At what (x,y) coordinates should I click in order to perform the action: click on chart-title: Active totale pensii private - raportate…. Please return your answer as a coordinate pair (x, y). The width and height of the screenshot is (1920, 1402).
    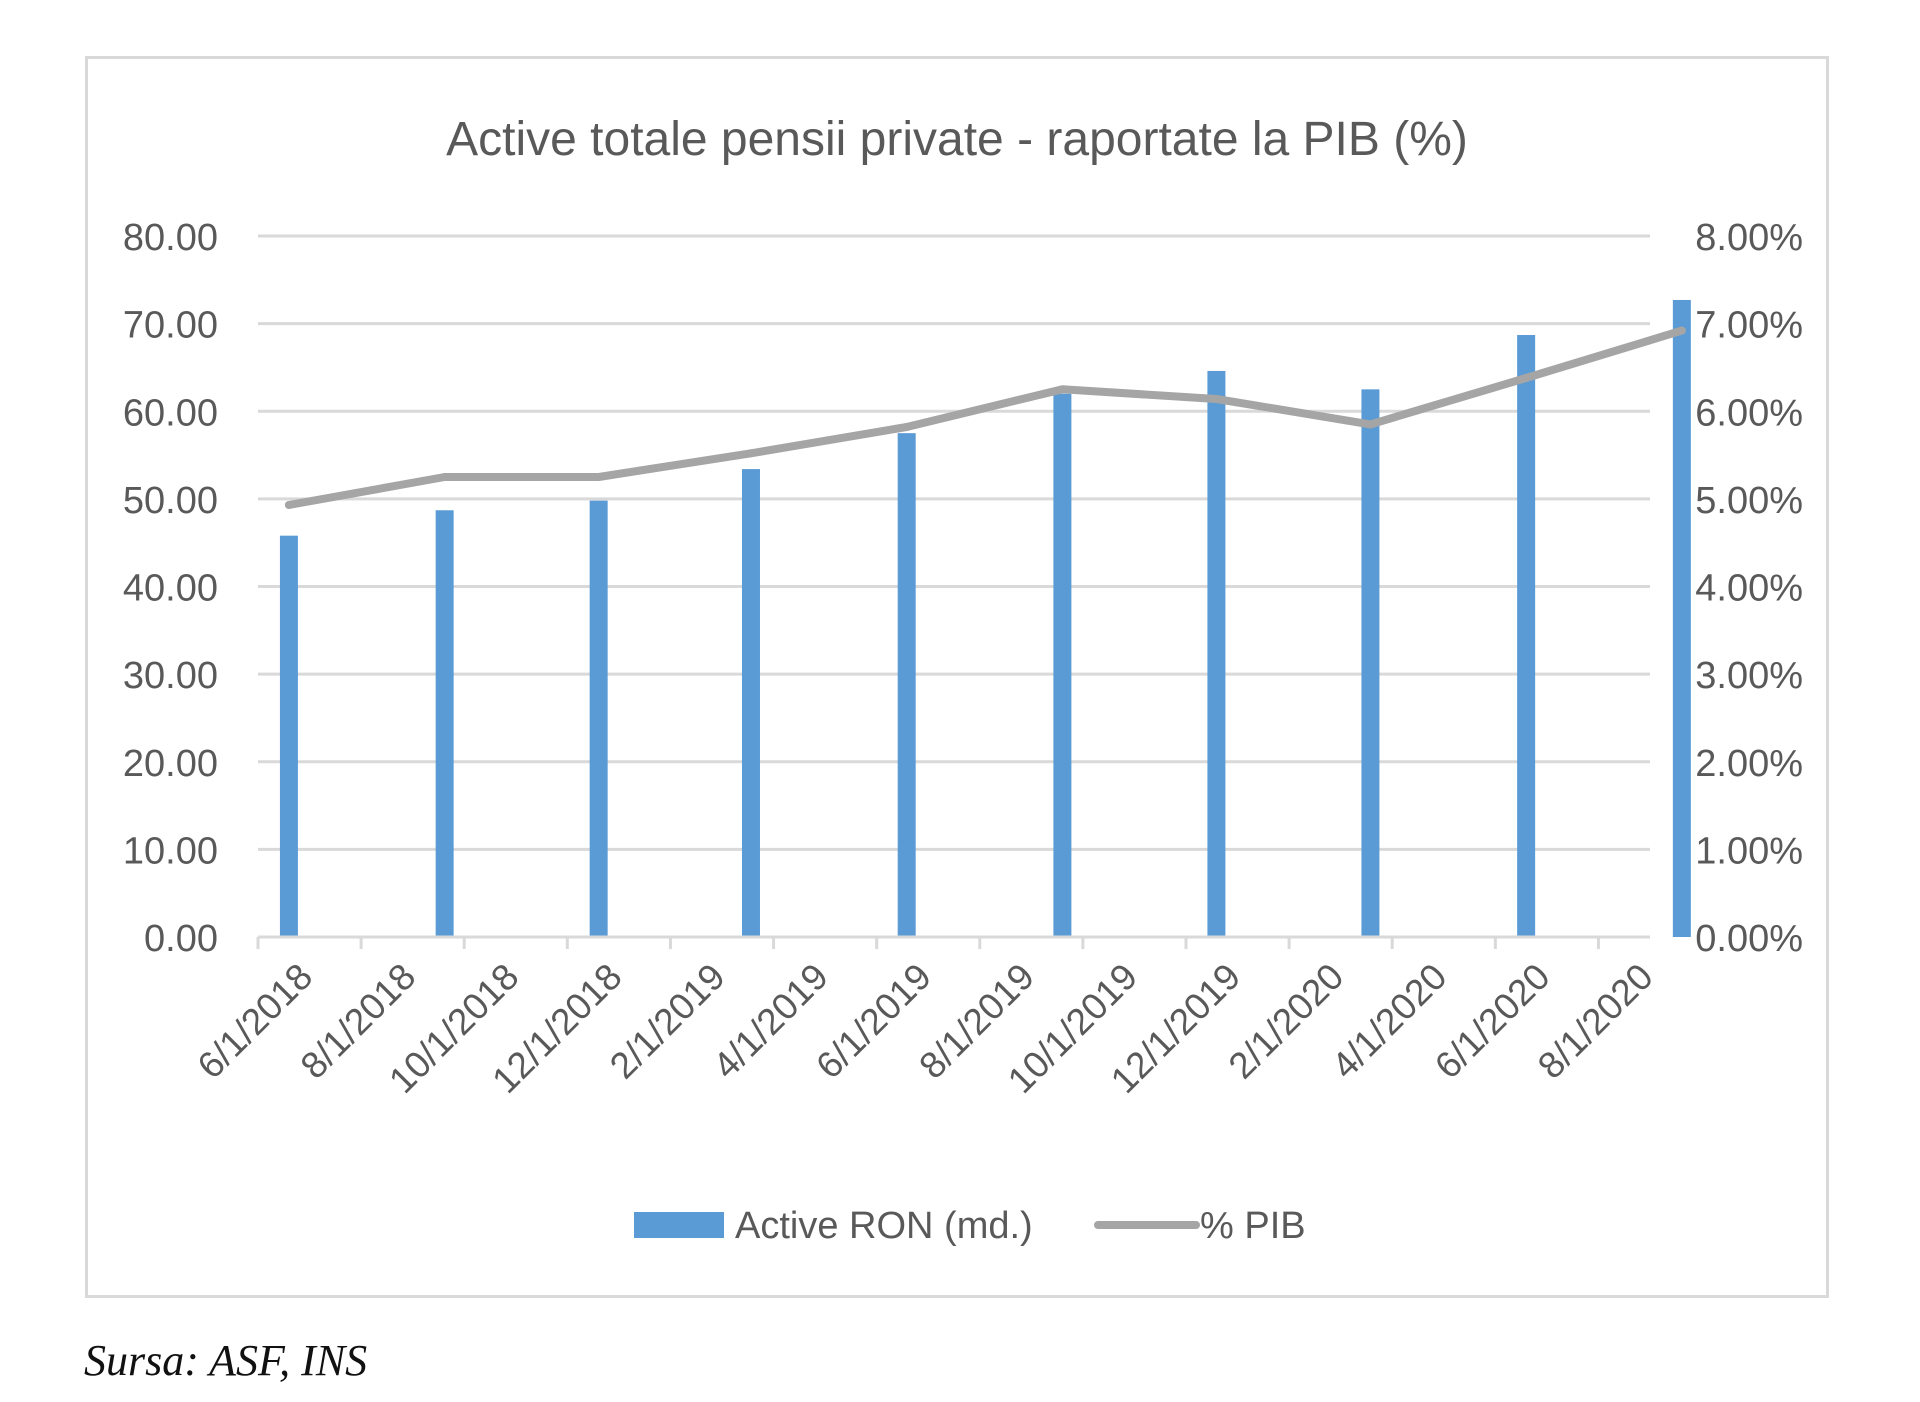
    Looking at the image, I should click on (957, 139).